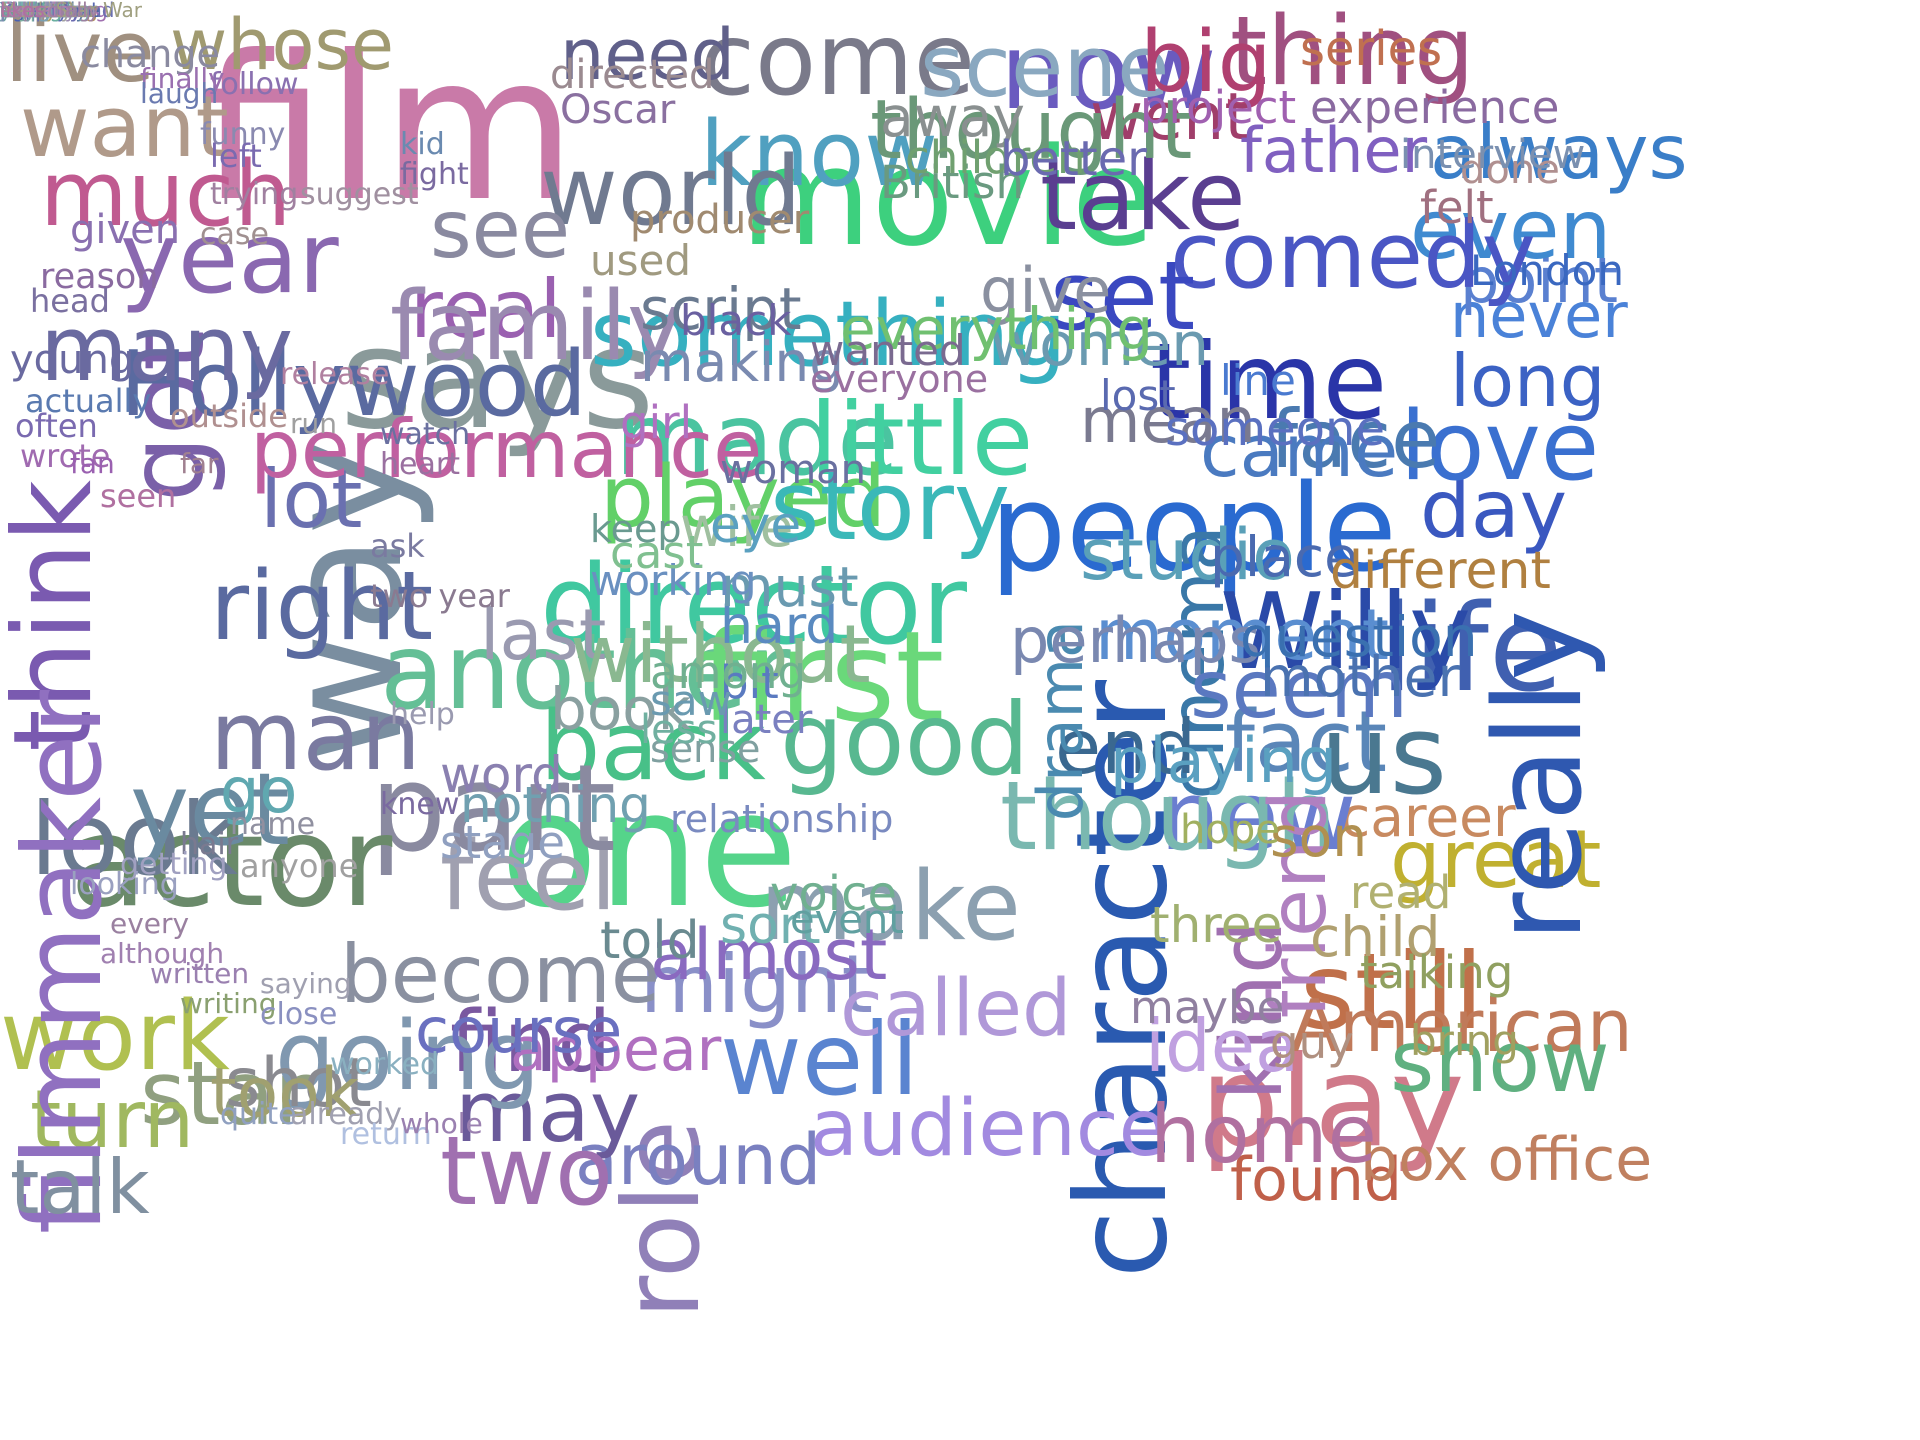 The height and width of the screenshot is (1440, 1920). I want to click on cloud-word: loved, so click(27, 11).